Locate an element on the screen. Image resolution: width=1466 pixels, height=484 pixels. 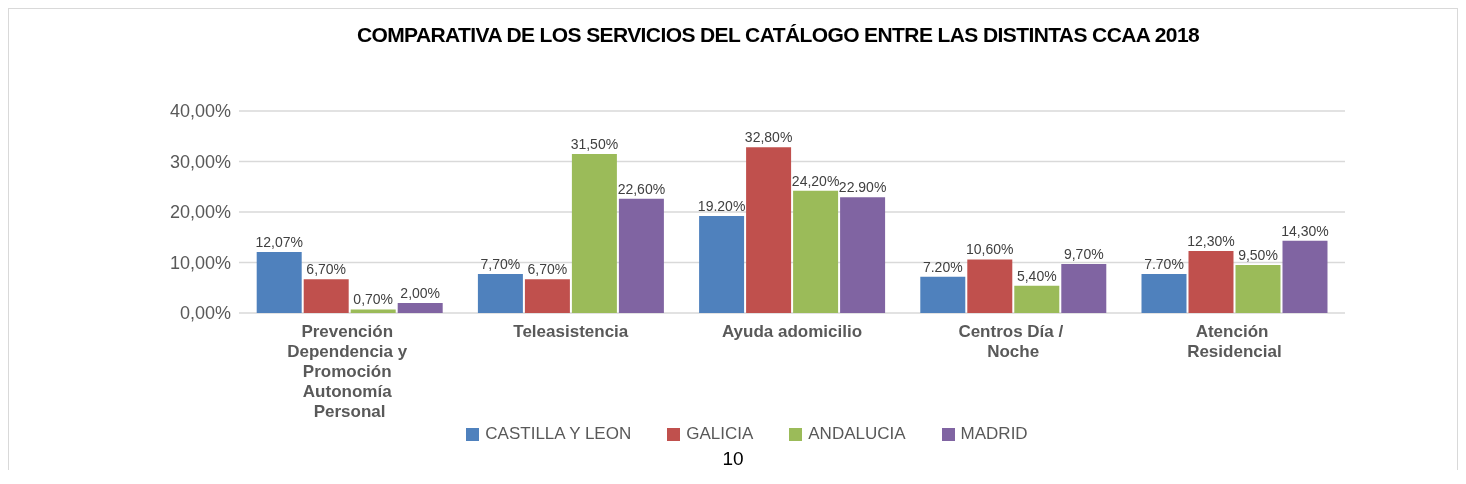
y-tick-label: 30,00% is located at coordinates (200, 161).